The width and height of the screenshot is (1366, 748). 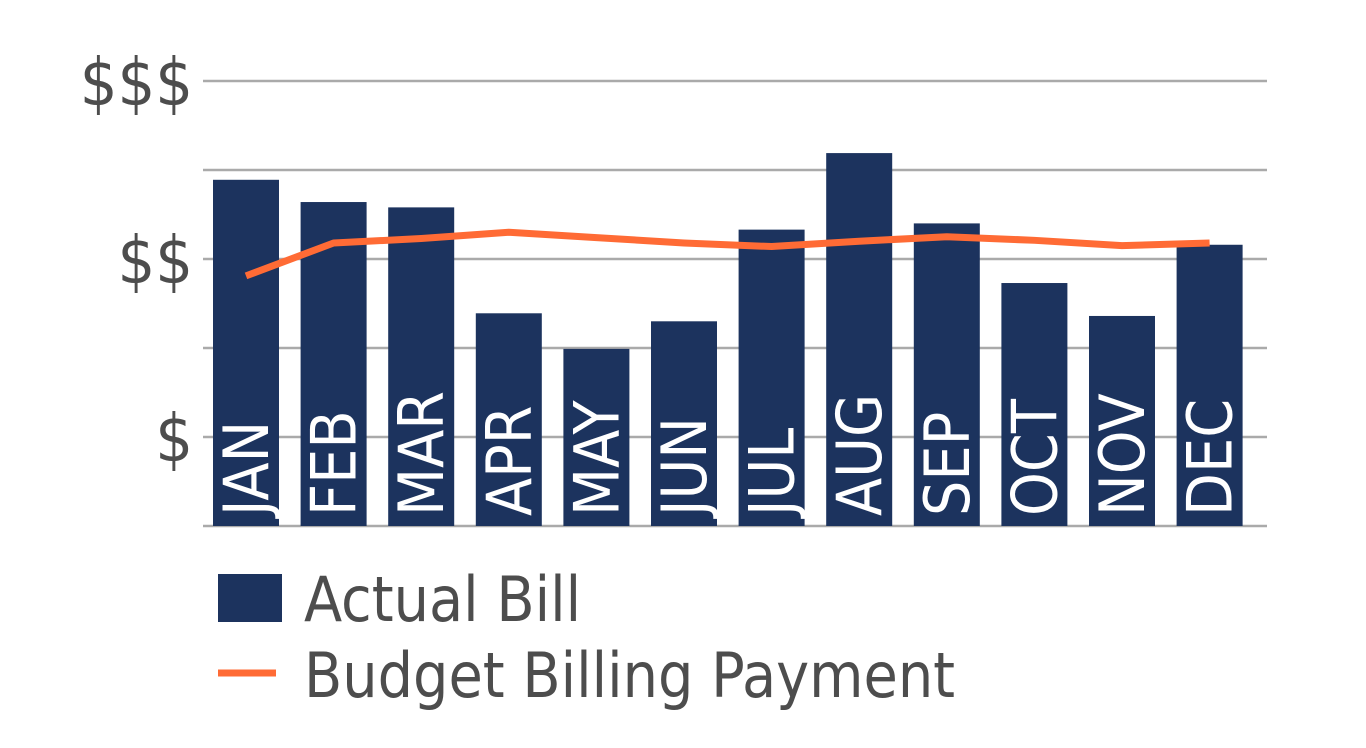 What do you see at coordinates (155, 260) in the screenshot?
I see `y-tick-label: $$` at bounding box center [155, 260].